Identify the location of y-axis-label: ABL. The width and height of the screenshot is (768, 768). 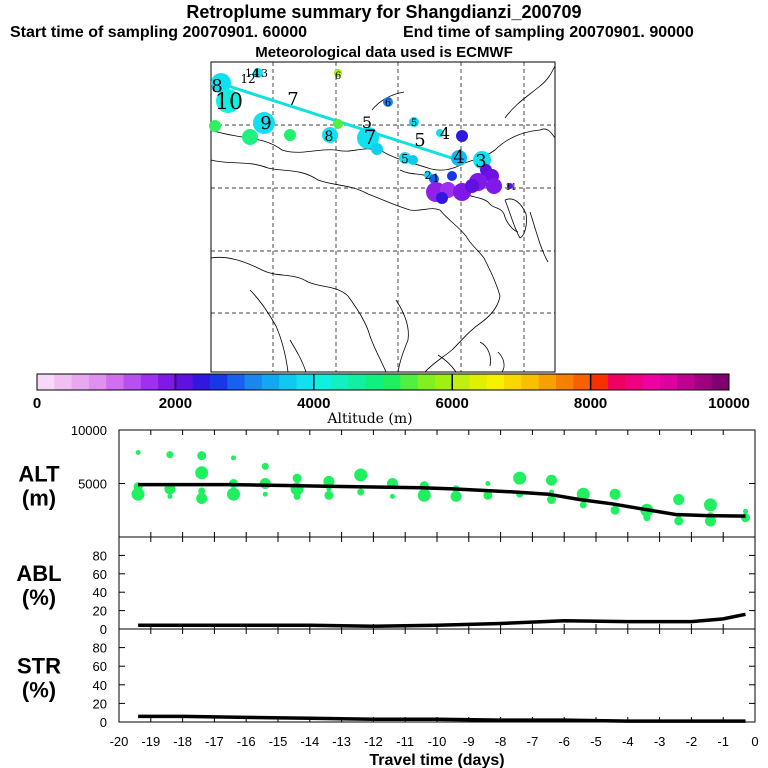
(38, 573).